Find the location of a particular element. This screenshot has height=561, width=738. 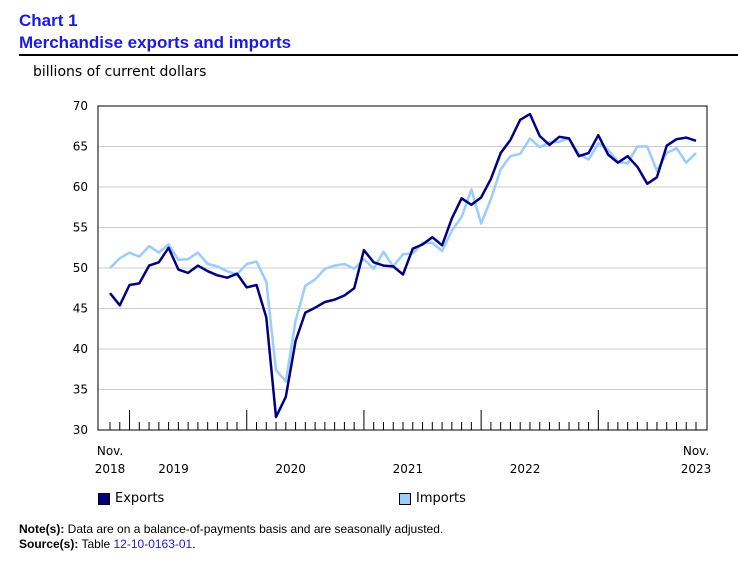

note-label: Note(s): is located at coordinates (42, 529).